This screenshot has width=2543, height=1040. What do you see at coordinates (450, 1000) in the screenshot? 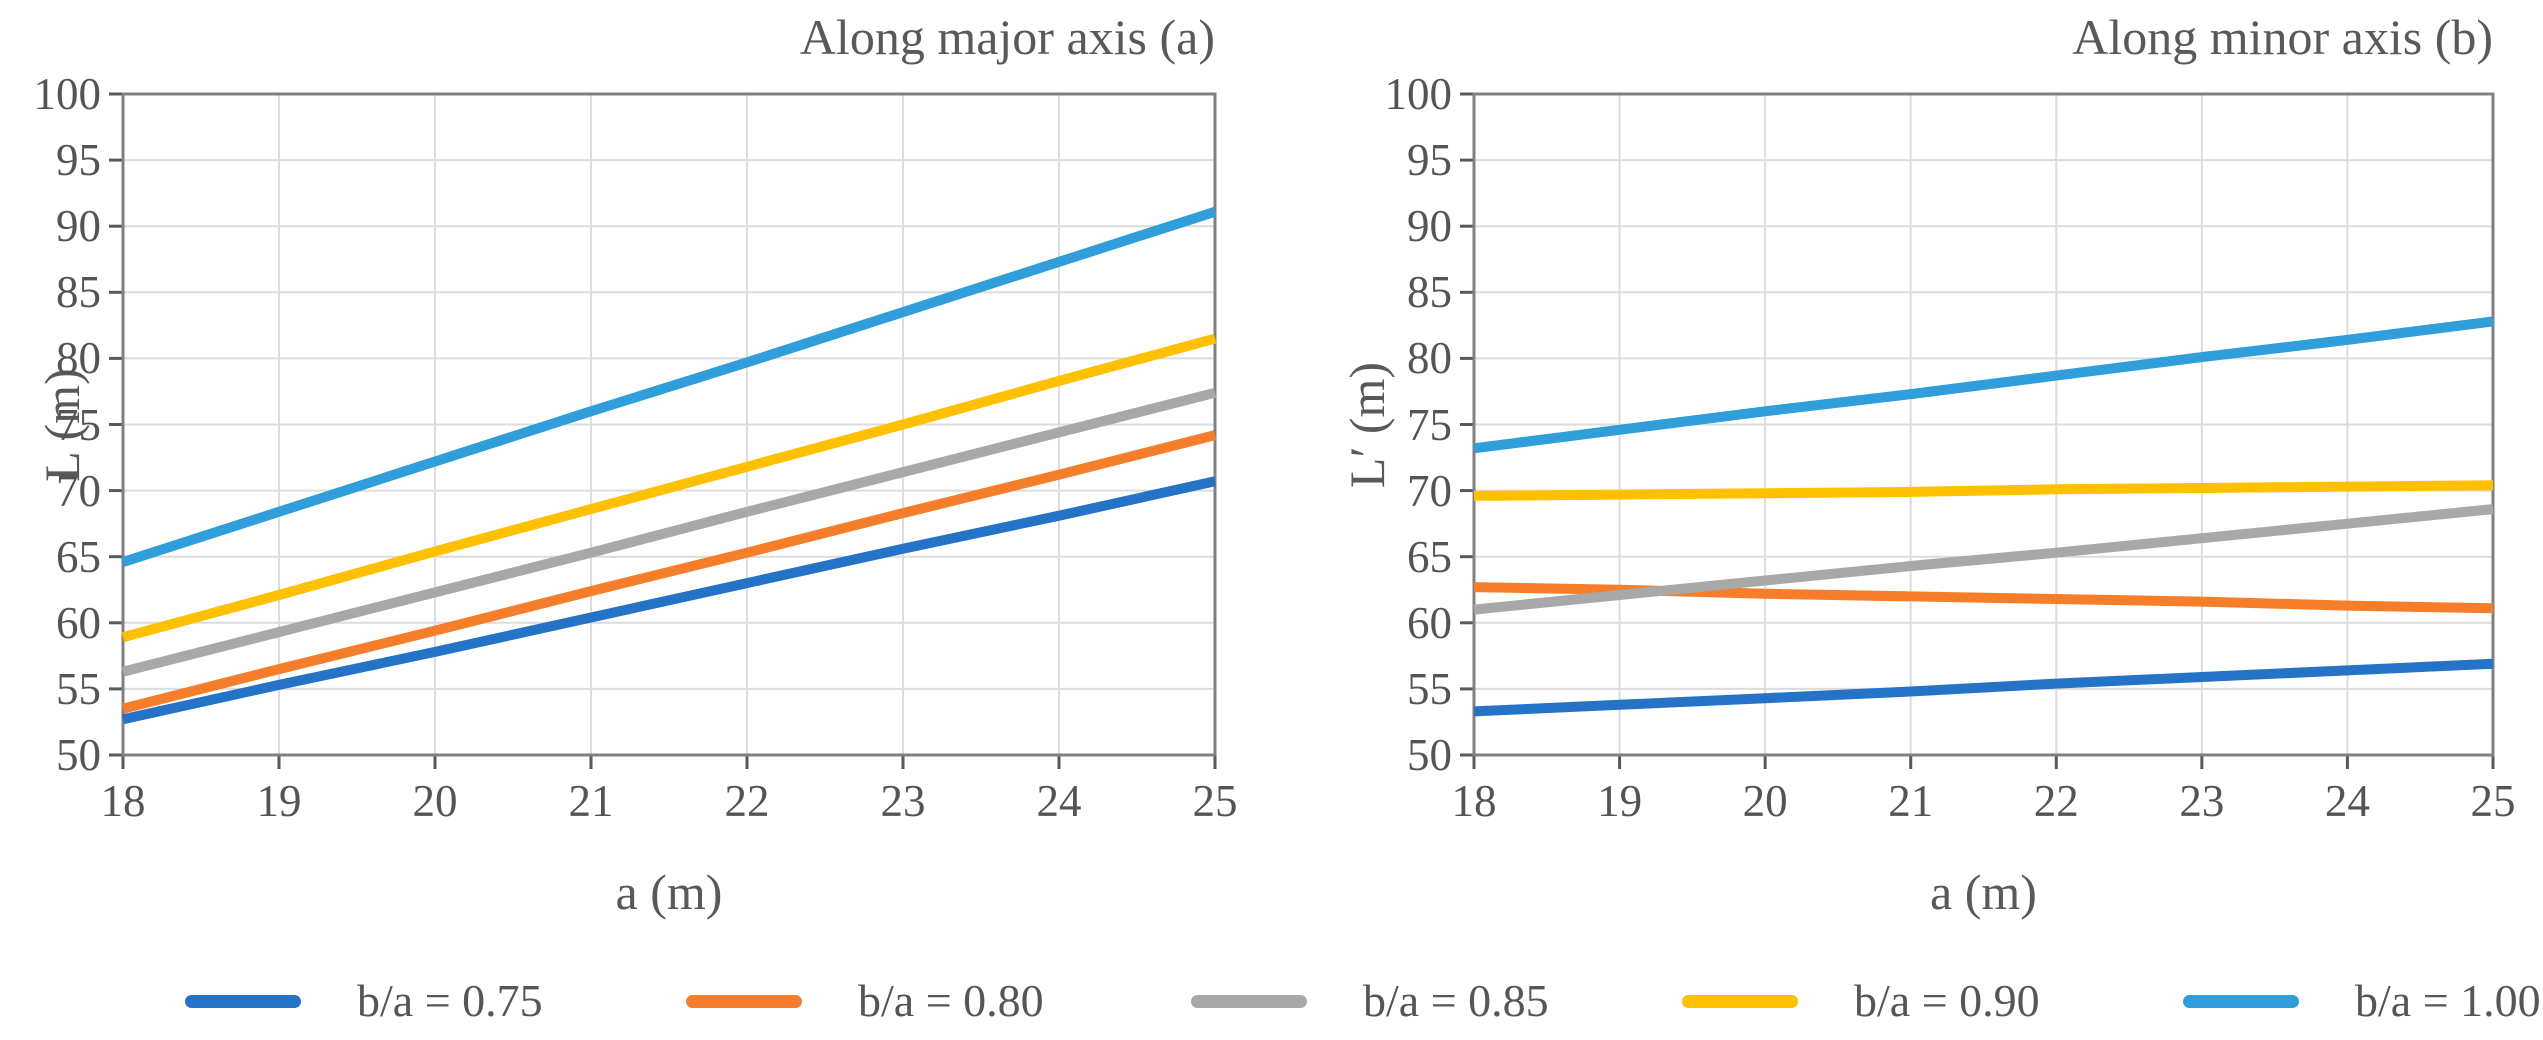
I see `legend-label: b/a = 0.75` at bounding box center [450, 1000].